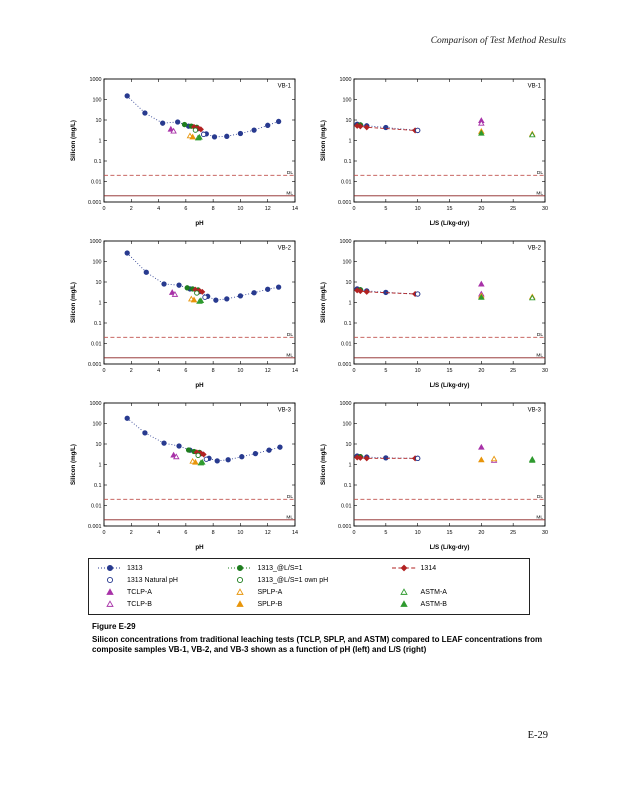  I want to click on legend-item: 1313_@L/S=1, so click(308, 568).